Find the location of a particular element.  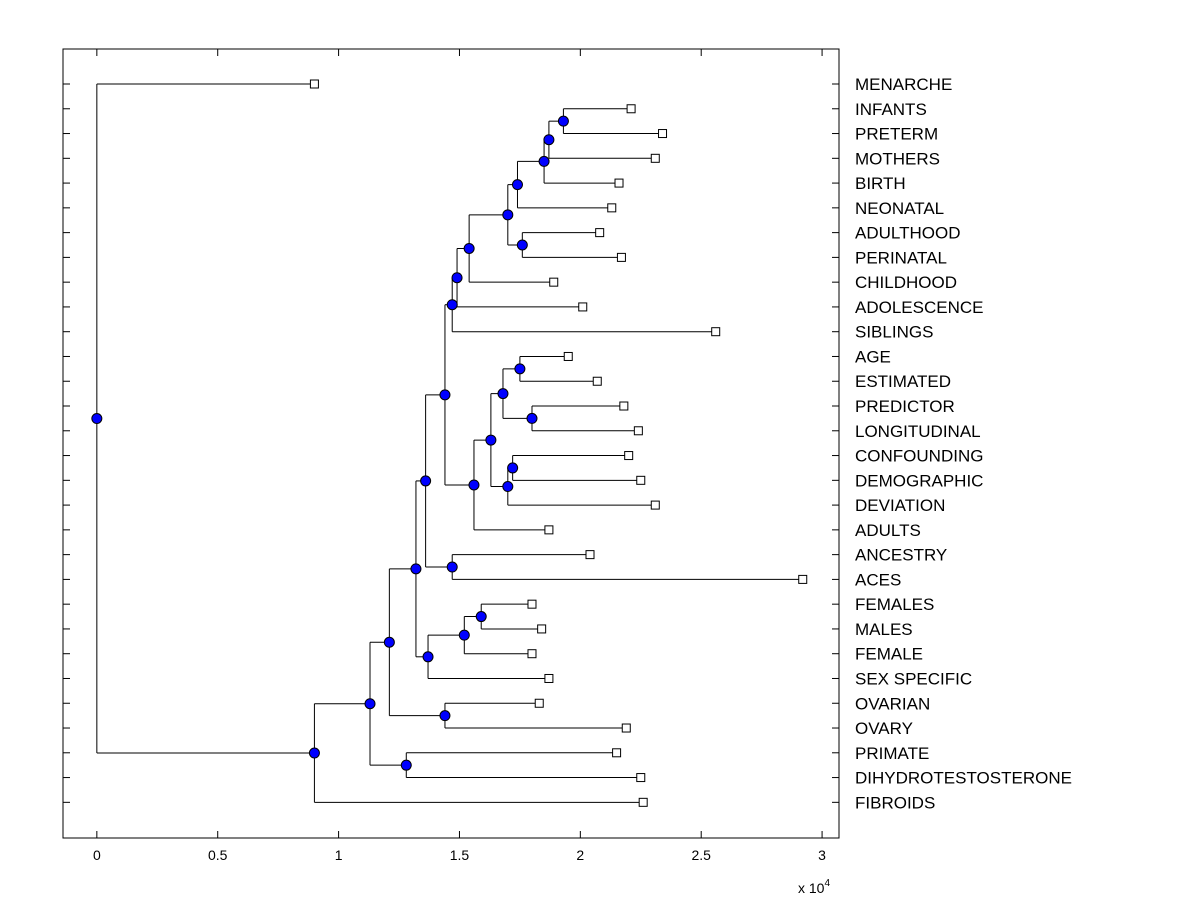

x-tick-label: 1.5 is located at coordinates (460, 855).